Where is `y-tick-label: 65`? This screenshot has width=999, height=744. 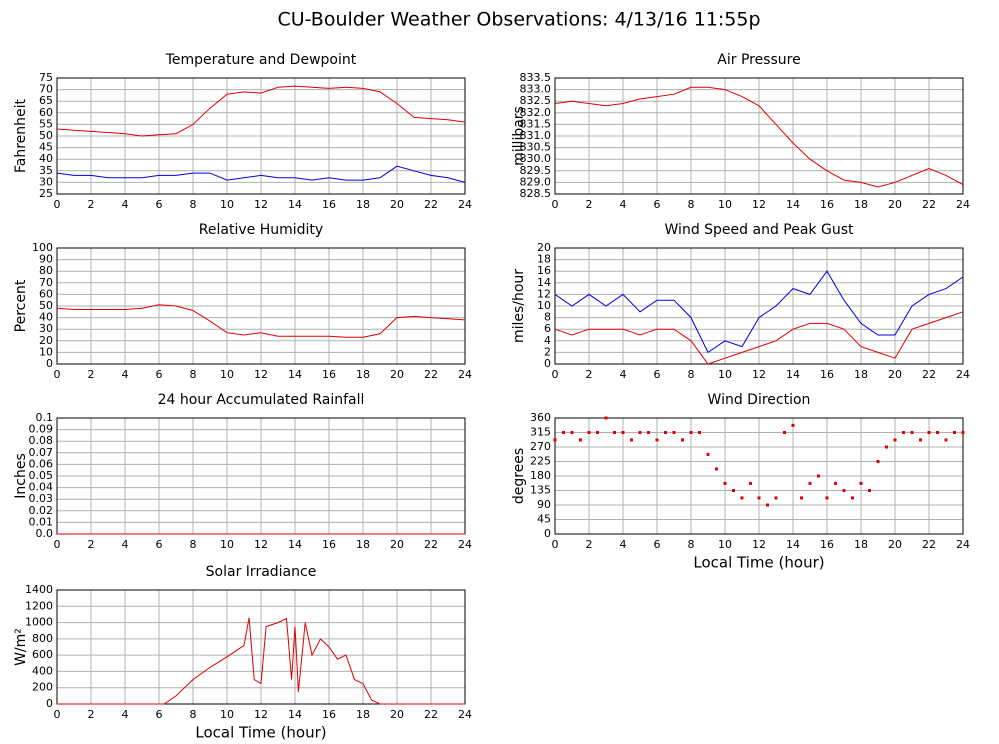
y-tick-label: 65 is located at coordinates (46, 100).